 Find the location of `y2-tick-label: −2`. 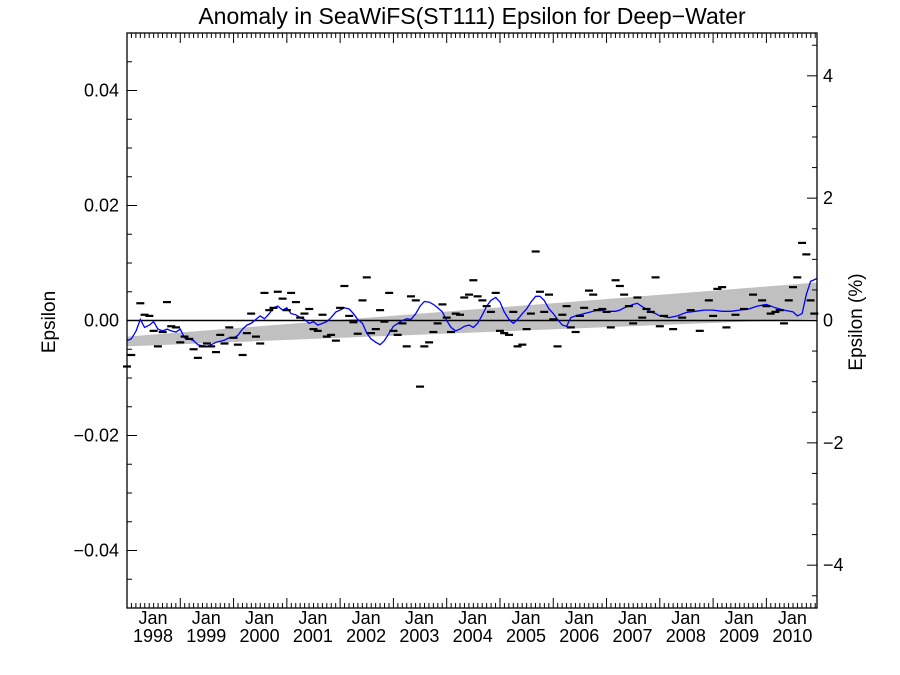

y2-tick-label: −2 is located at coordinates (833, 443).